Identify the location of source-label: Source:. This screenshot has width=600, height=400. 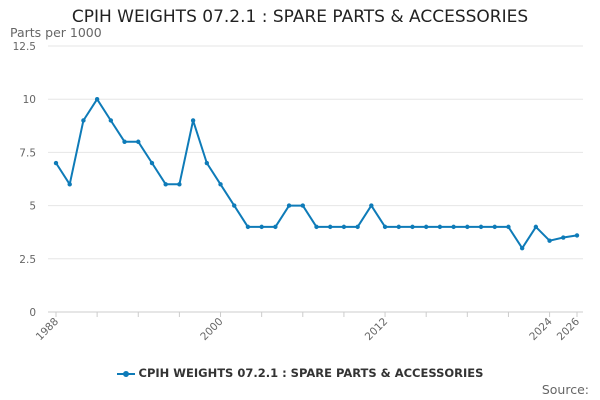
(565, 389).